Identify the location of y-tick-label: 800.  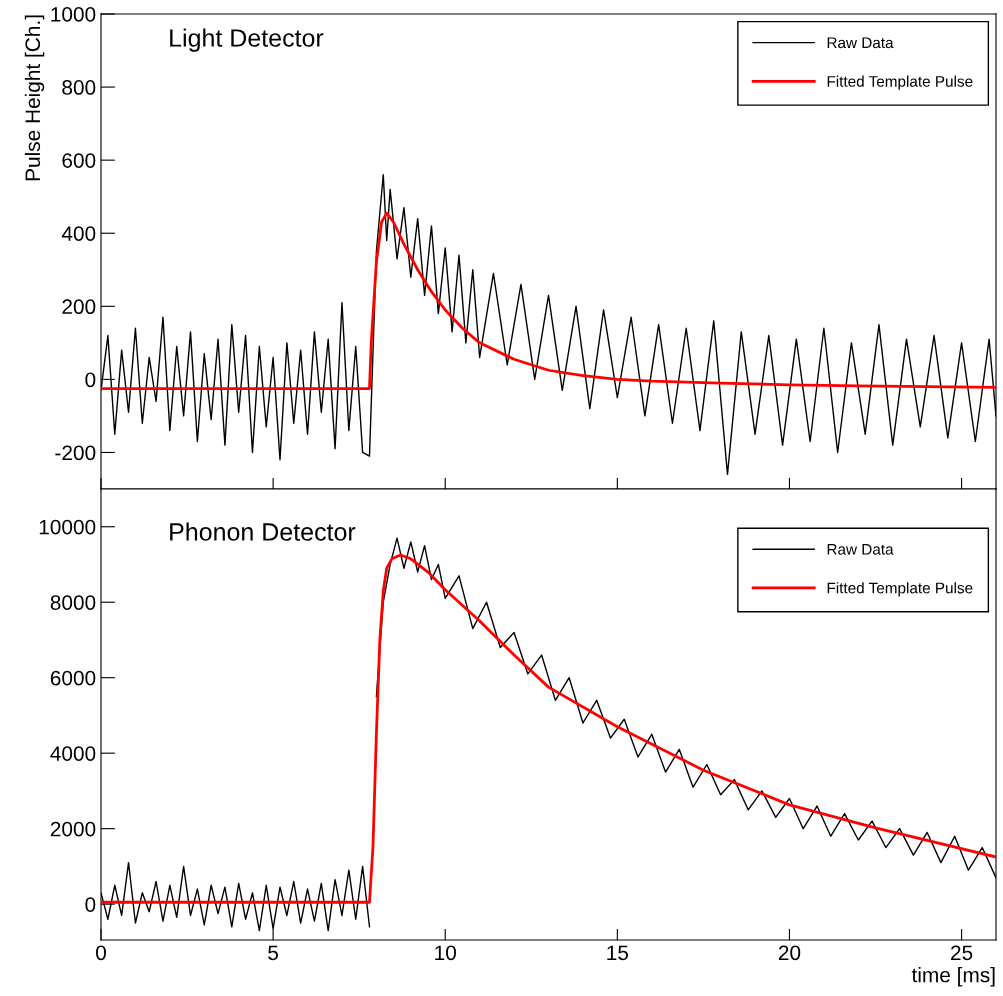
(79, 87).